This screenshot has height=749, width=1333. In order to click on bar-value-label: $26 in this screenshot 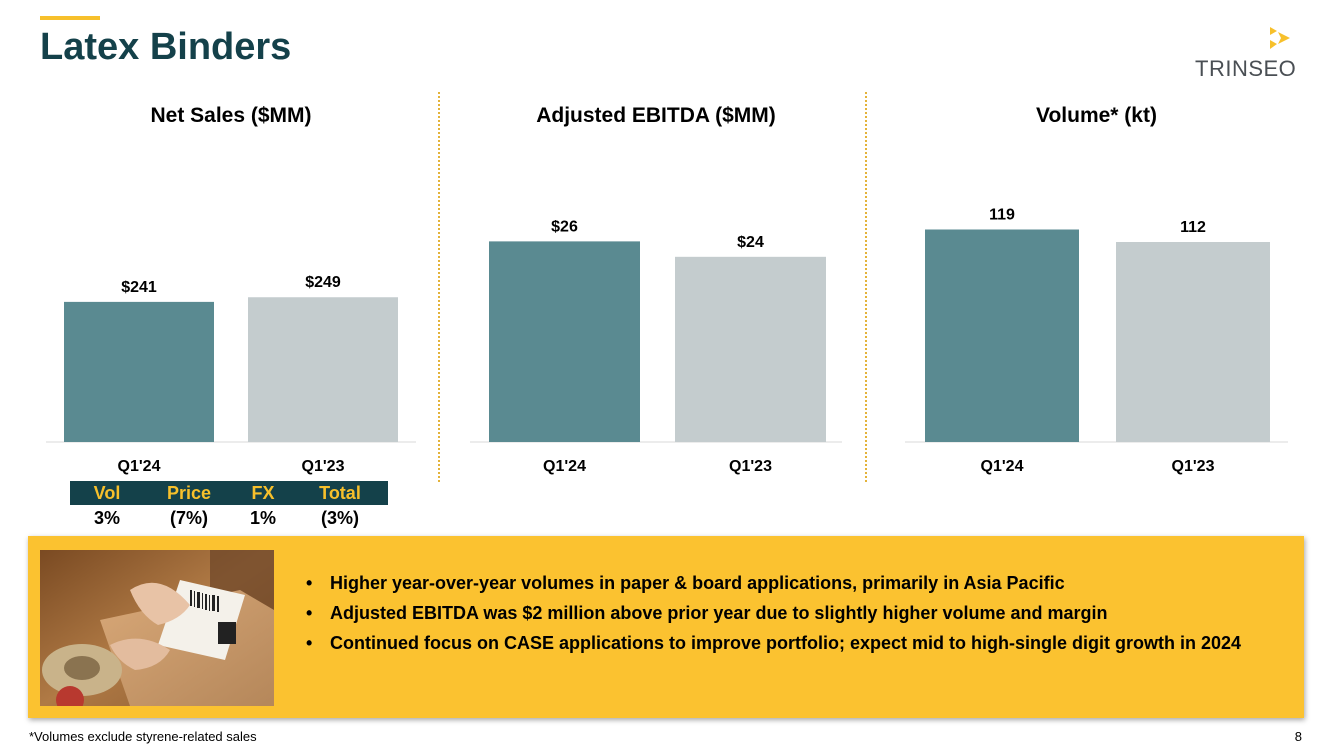, I will do `click(564, 226)`.